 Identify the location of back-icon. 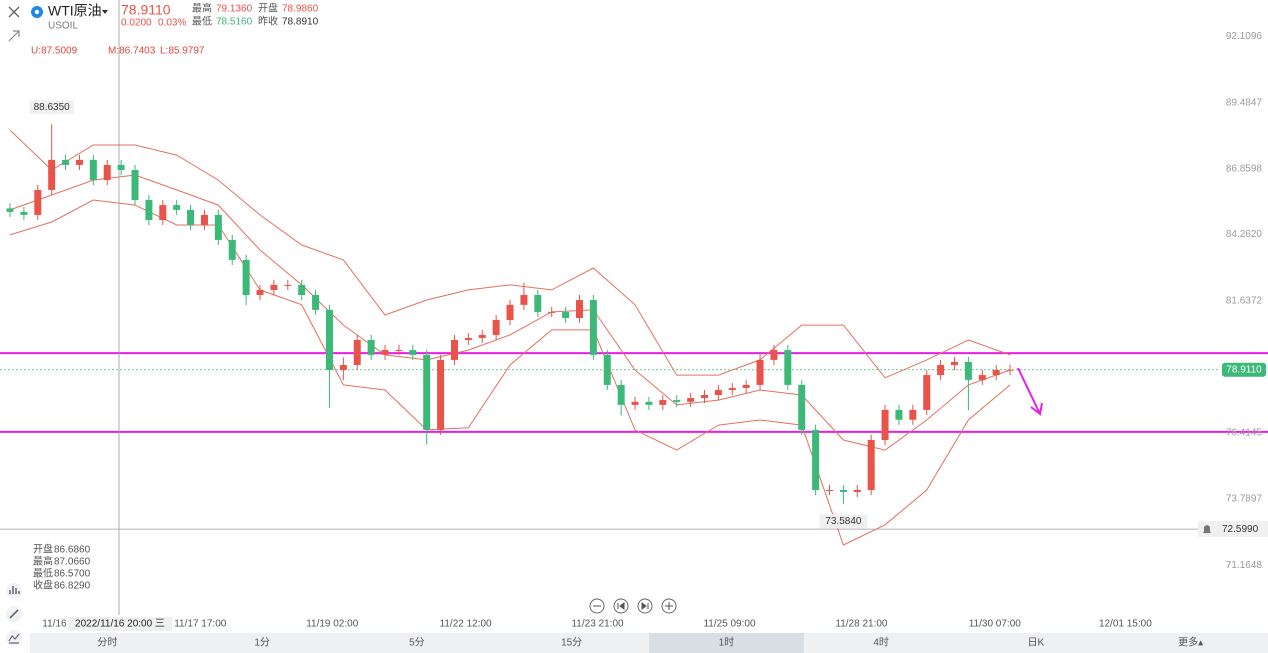
(621, 606).